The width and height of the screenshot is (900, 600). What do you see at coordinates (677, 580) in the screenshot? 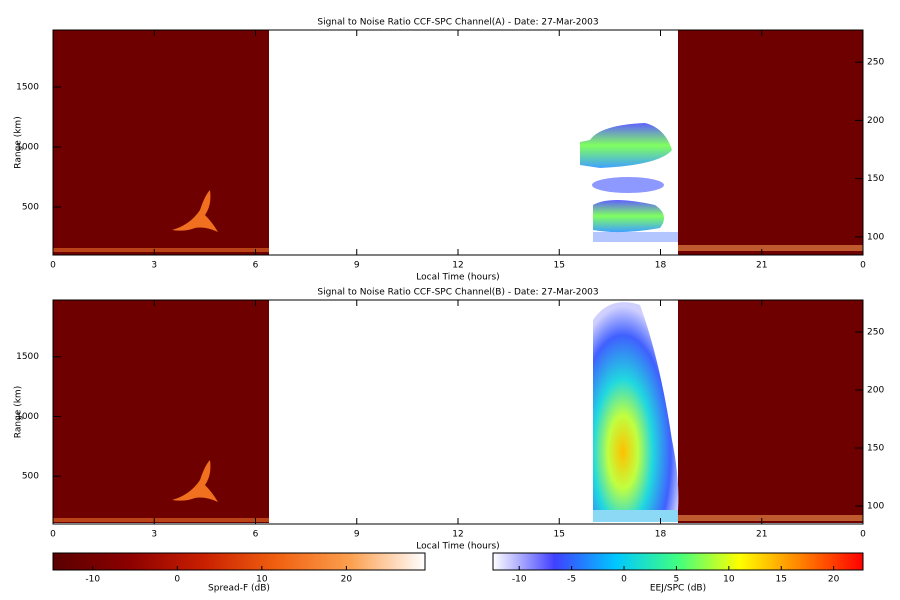
I see `colorbar-tick-label: 5` at bounding box center [677, 580].